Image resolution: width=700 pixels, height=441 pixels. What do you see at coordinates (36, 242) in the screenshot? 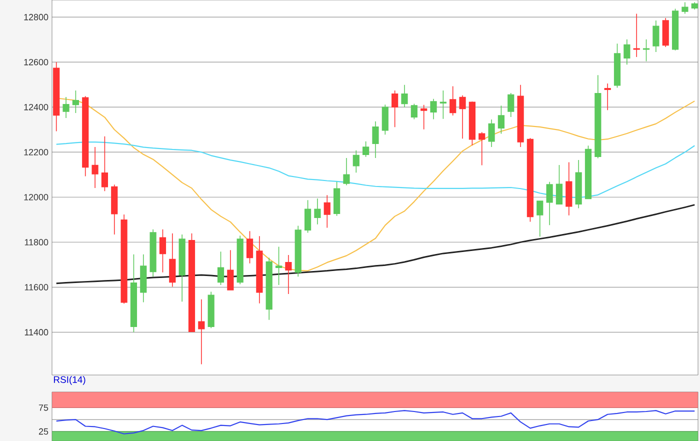
I see `y-tick-label: 11800` at bounding box center [36, 242].